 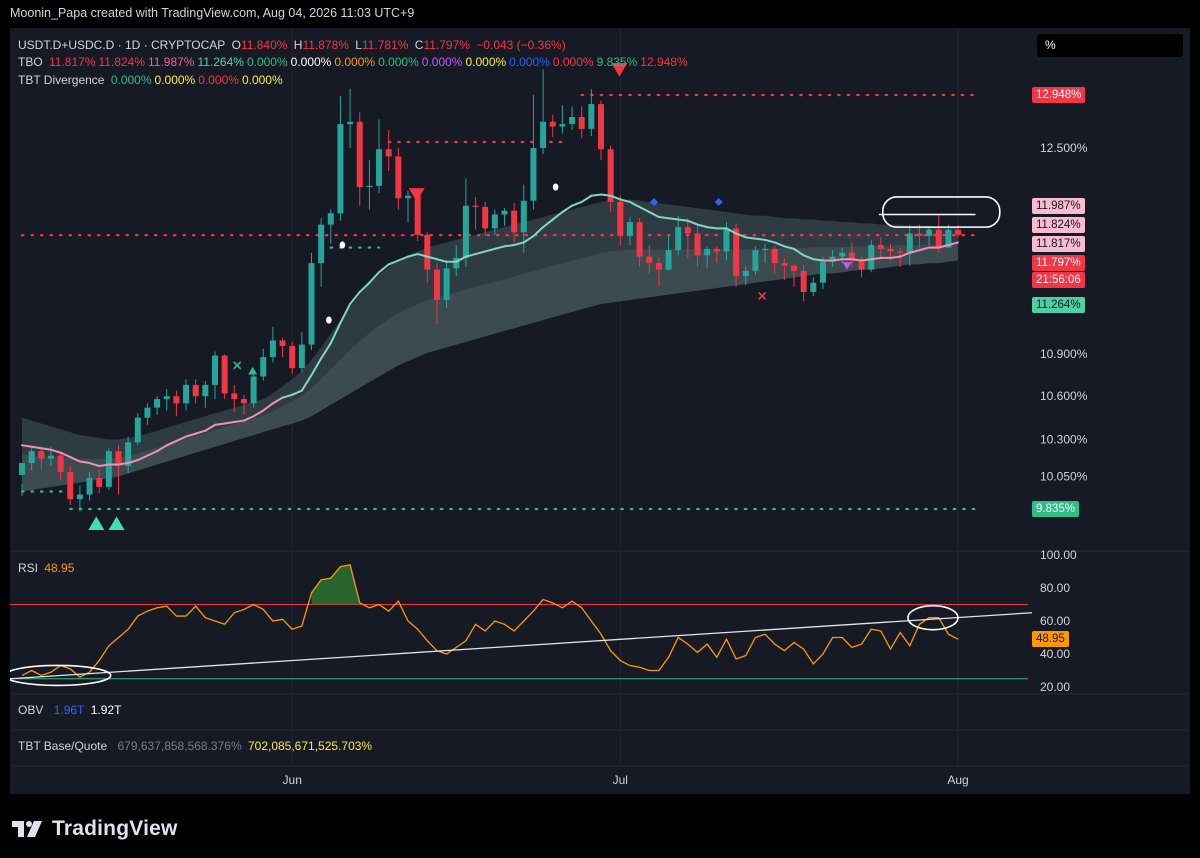 I want to click on buy-small-triangle, so click(x=253, y=370).